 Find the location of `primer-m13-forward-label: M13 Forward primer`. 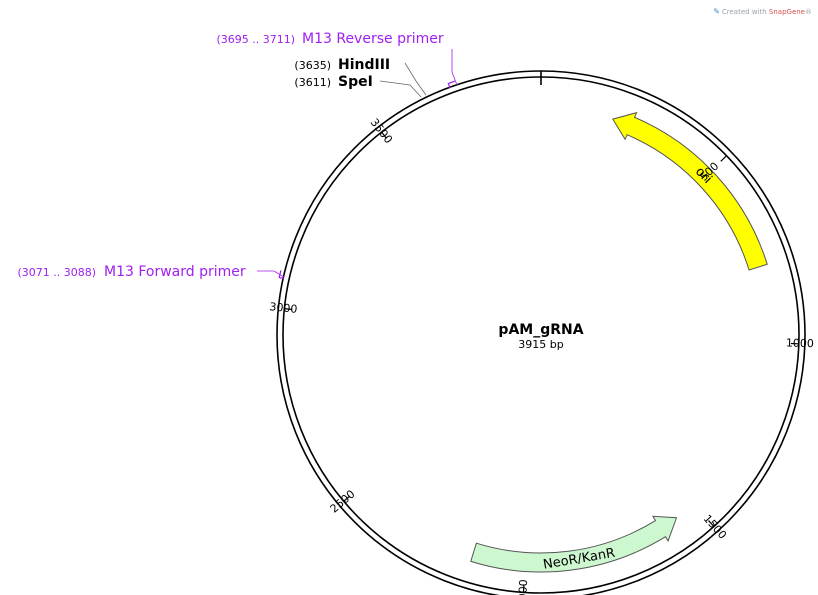

primer-m13-forward-label: M13 Forward primer is located at coordinates (175, 272).